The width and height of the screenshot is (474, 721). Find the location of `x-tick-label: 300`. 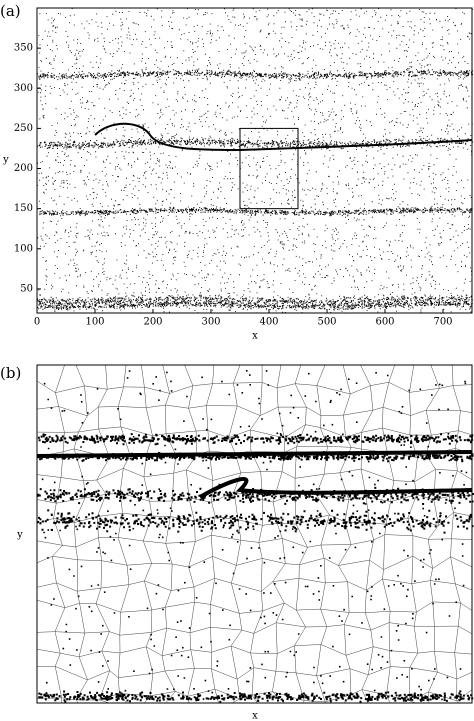

x-tick-label: 300 is located at coordinates (210, 322).